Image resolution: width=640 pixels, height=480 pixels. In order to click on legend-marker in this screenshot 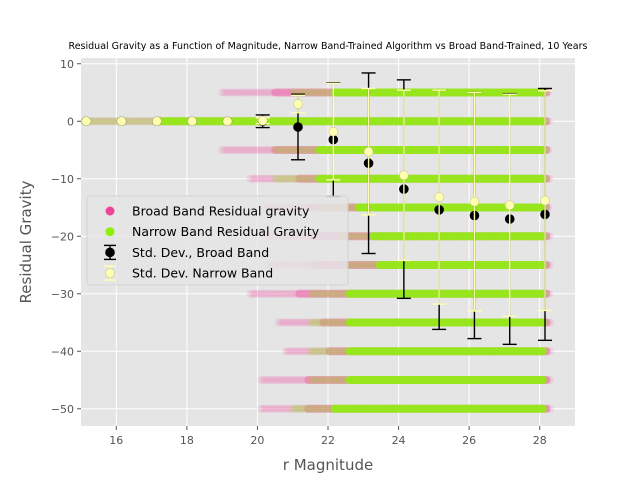, I will do `click(110, 273)`.